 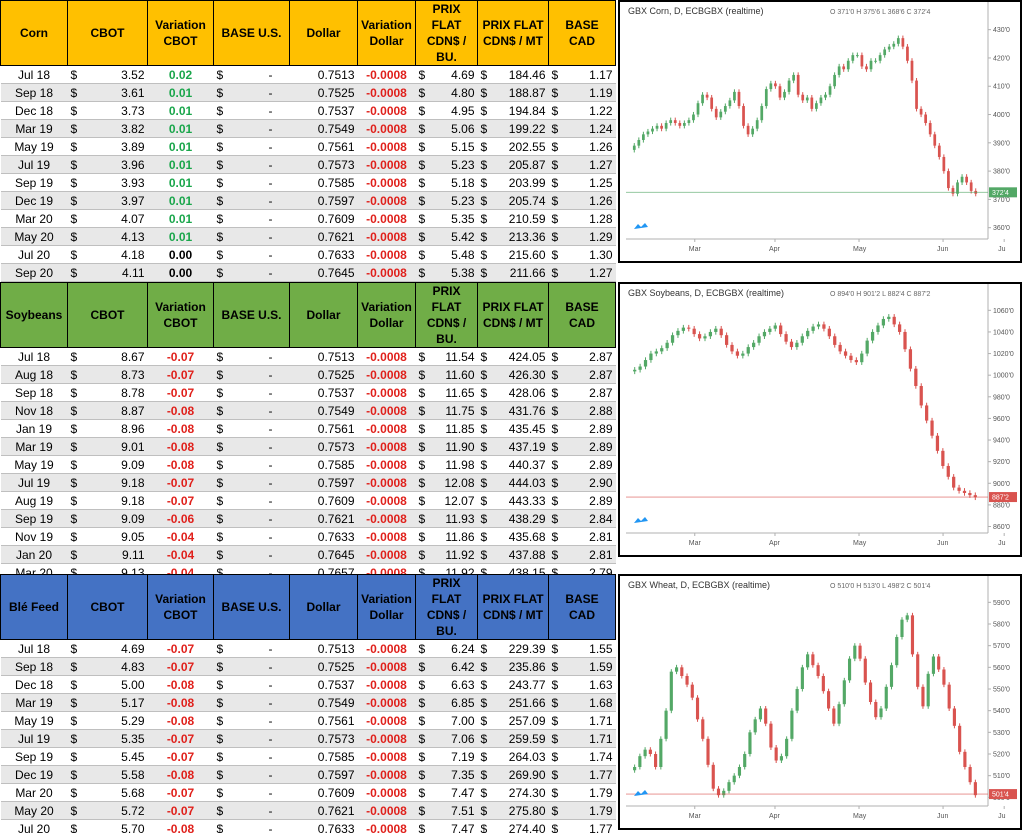 What do you see at coordinates (860, 816) in the screenshot?
I see `x-tick-label: May` at bounding box center [860, 816].